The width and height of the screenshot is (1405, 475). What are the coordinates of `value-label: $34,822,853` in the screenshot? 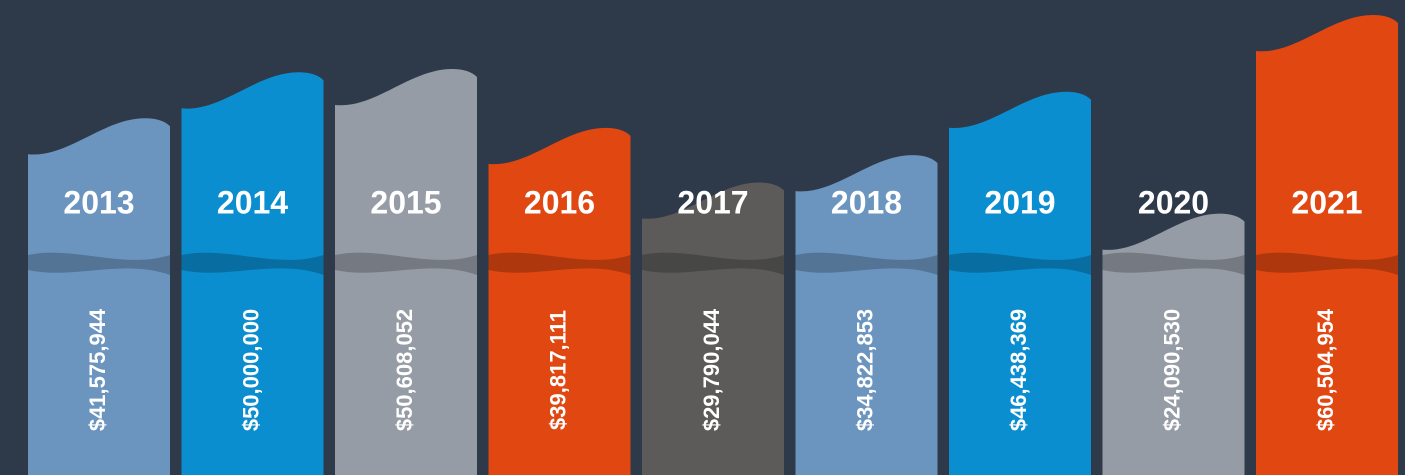 It's located at (864, 370).